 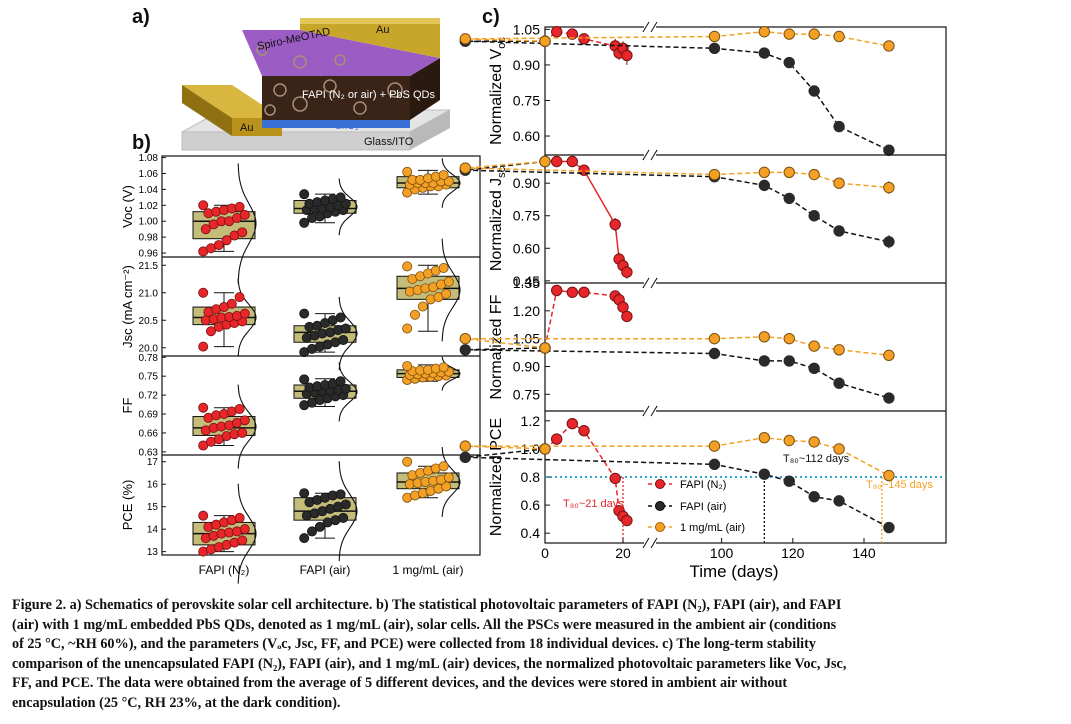 What do you see at coordinates (149, 254) in the screenshot?
I see `y-tick-label: 0.96` at bounding box center [149, 254].